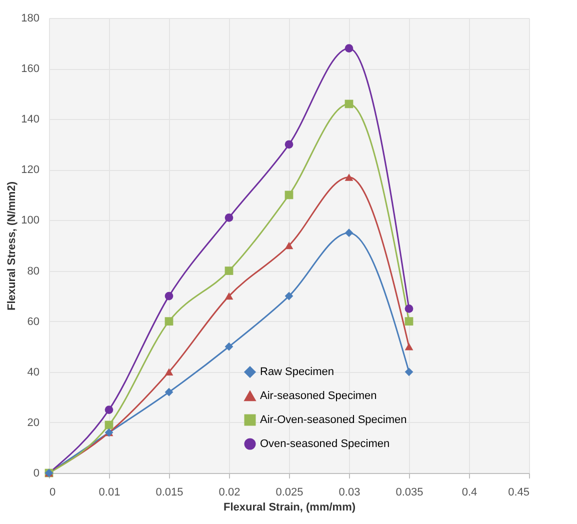  Describe the element at coordinates (33, 372) in the screenshot. I see `y-tick-label: 40` at that location.